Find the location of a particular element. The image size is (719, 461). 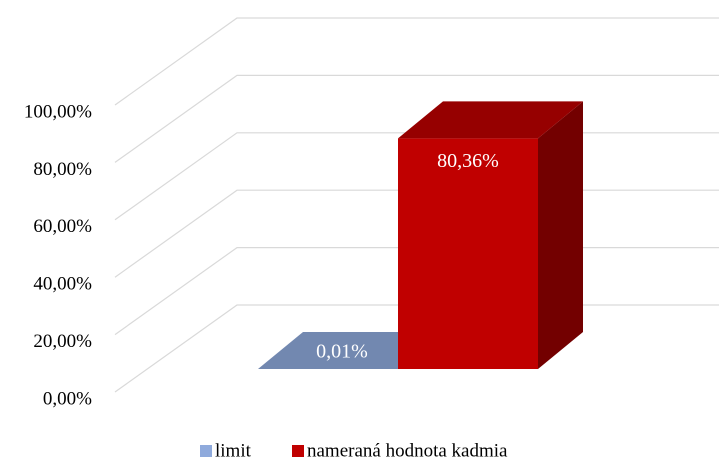

data-label: 0,01% is located at coordinates (342, 352).